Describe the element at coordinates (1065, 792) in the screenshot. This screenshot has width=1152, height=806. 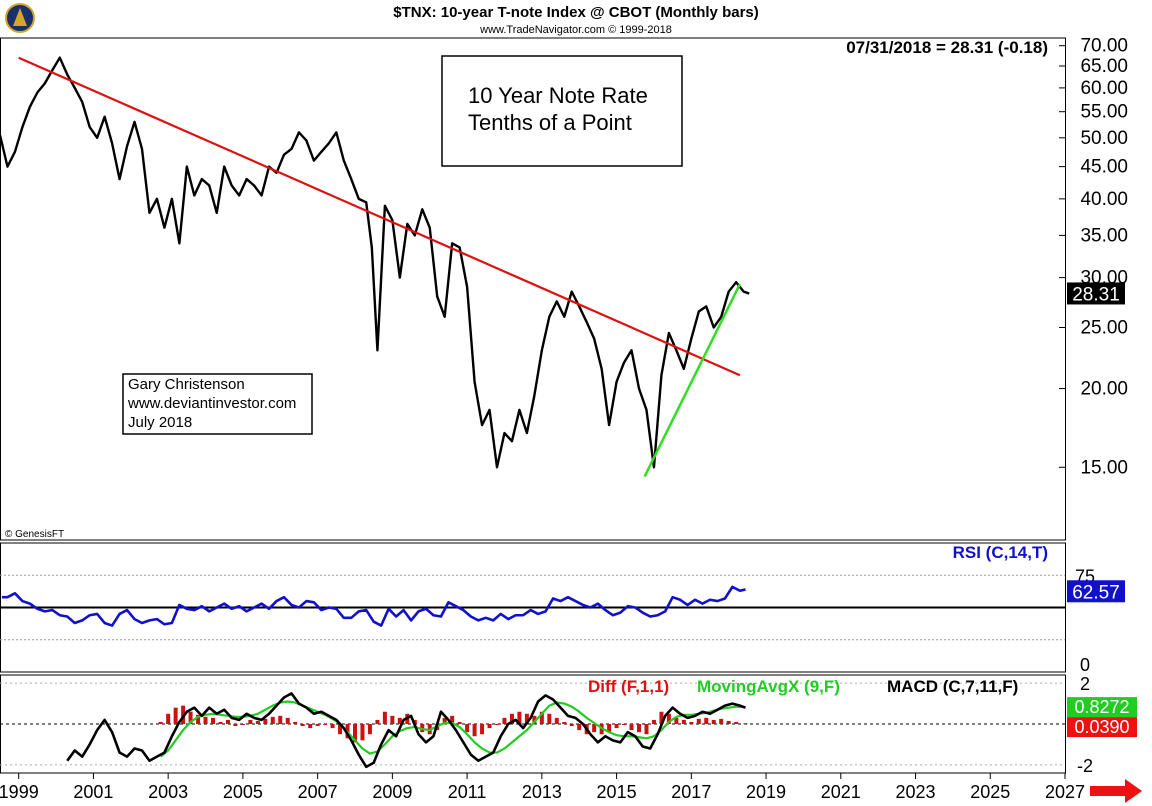
I see `time-tick-label: 2027` at that location.